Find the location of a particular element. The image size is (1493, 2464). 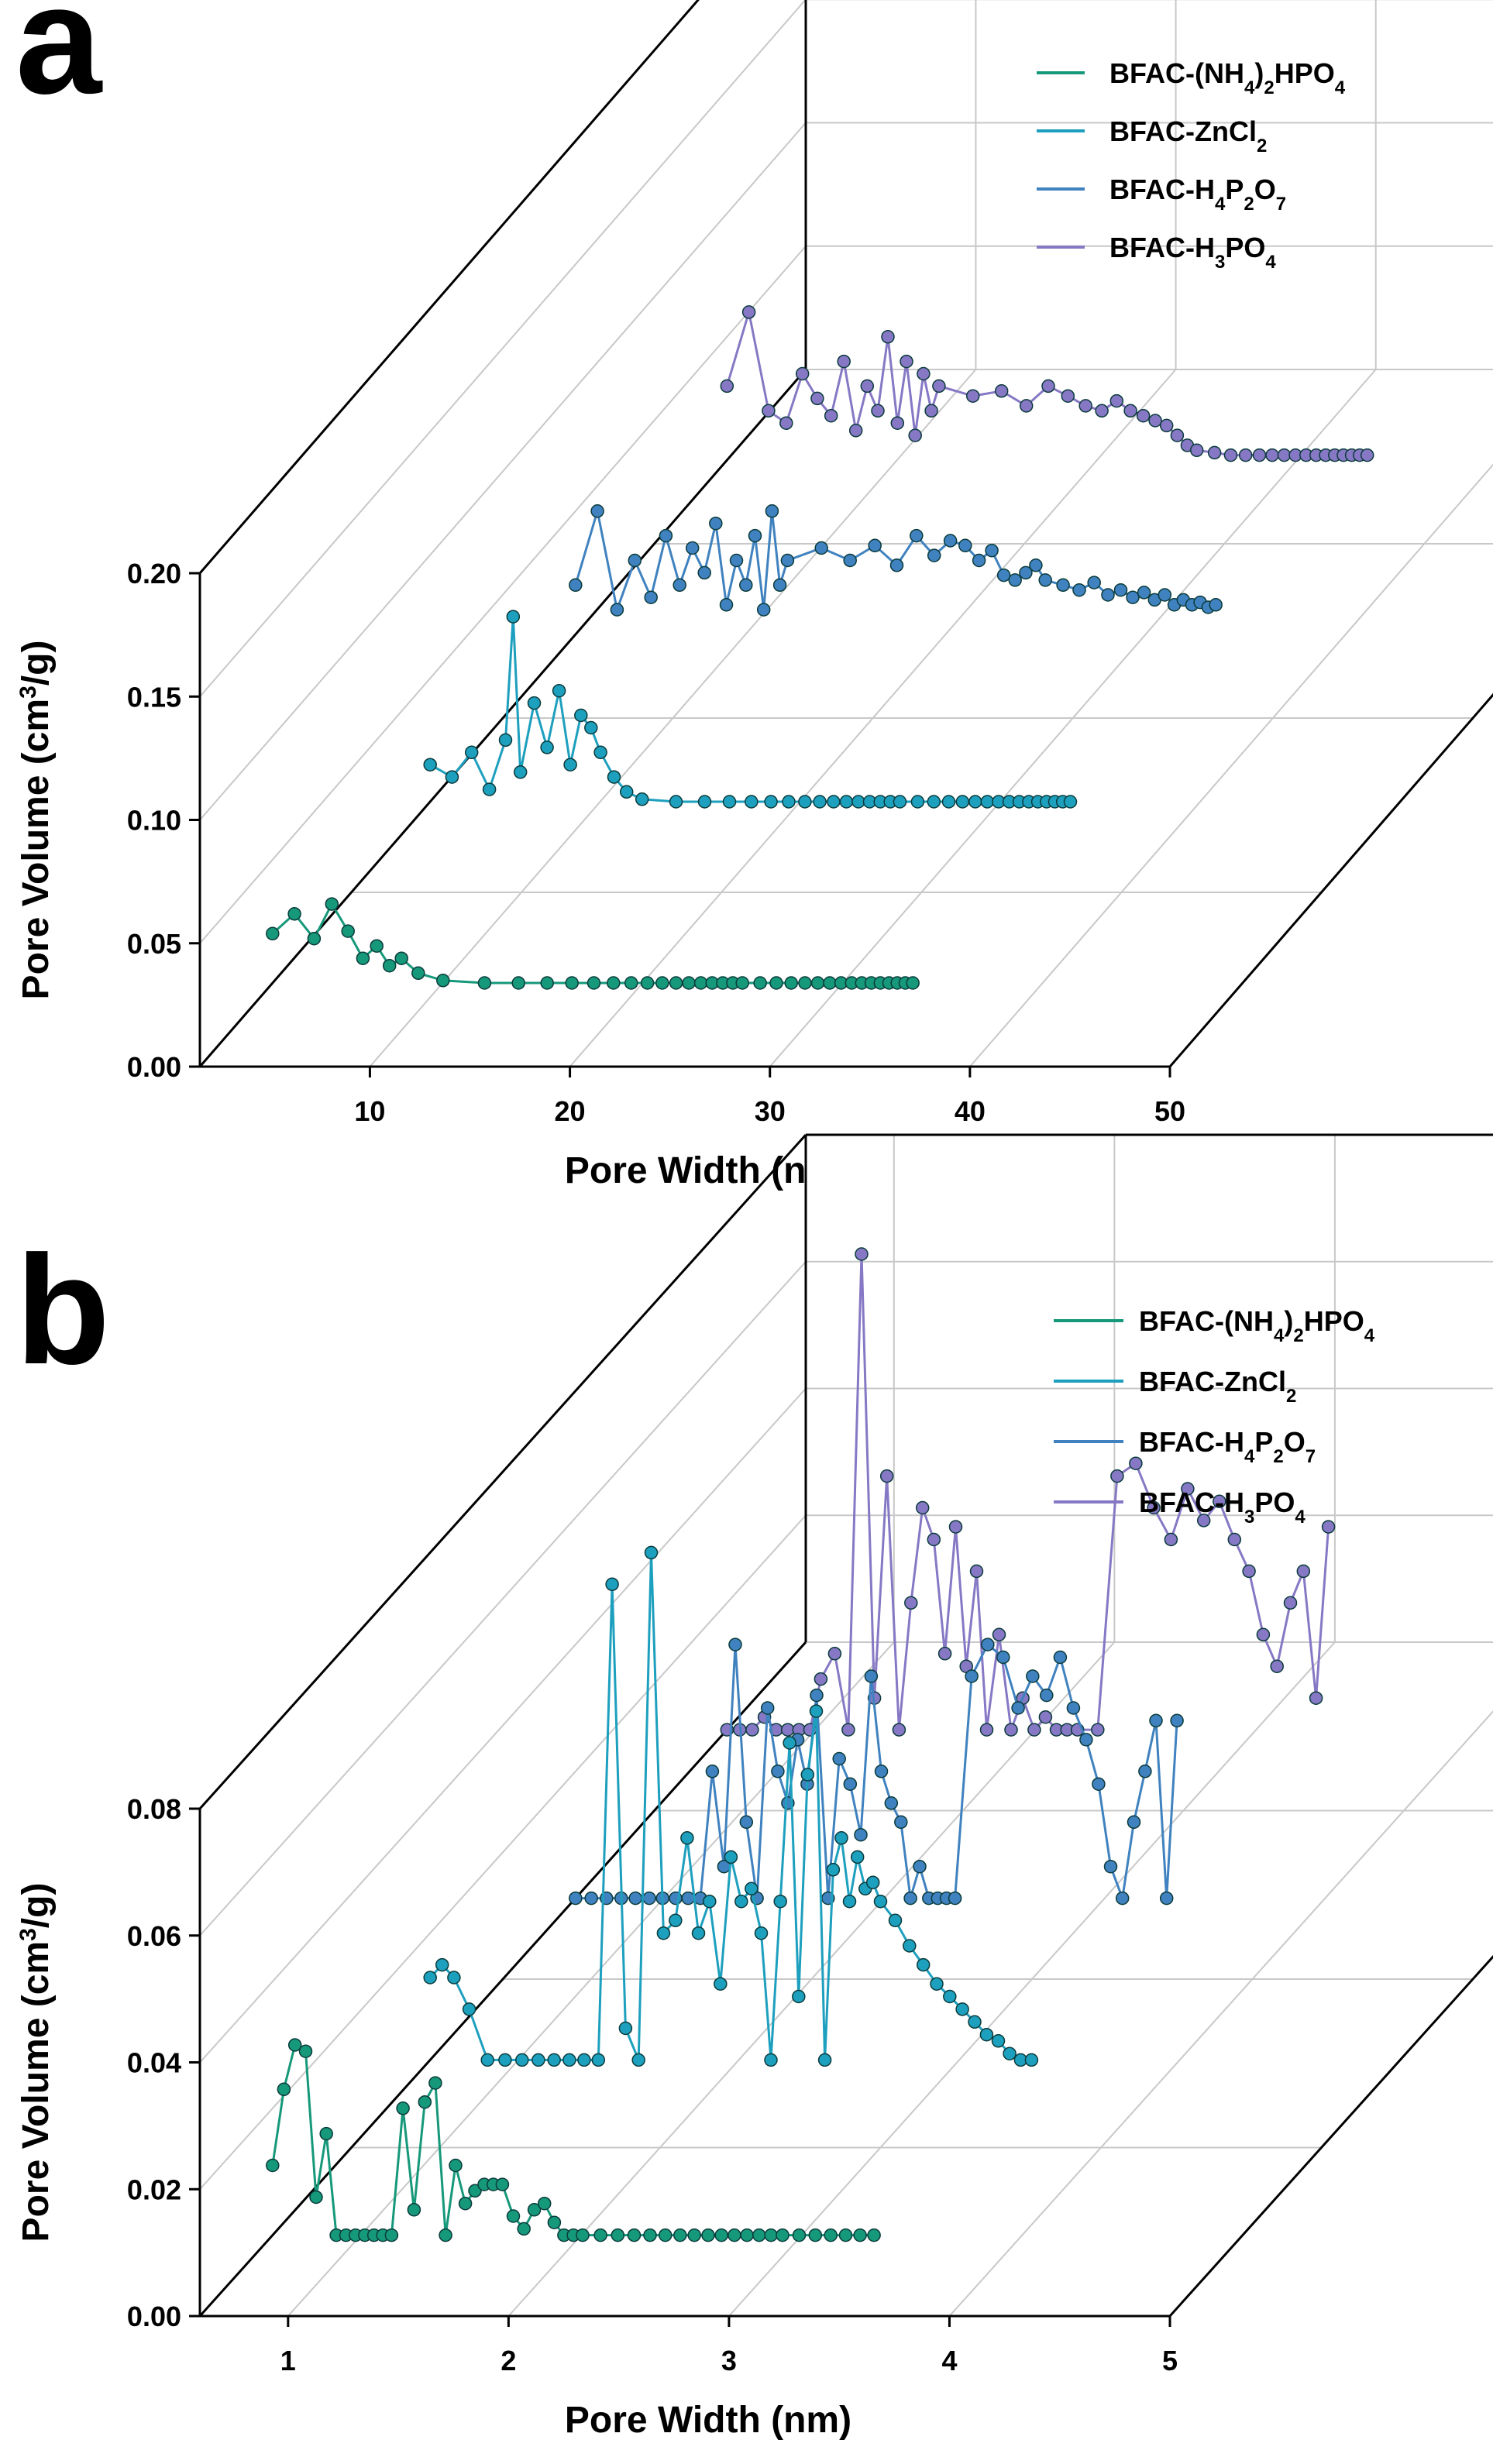

legend-label-part: BFAC-(NH is located at coordinates (1176, 73).